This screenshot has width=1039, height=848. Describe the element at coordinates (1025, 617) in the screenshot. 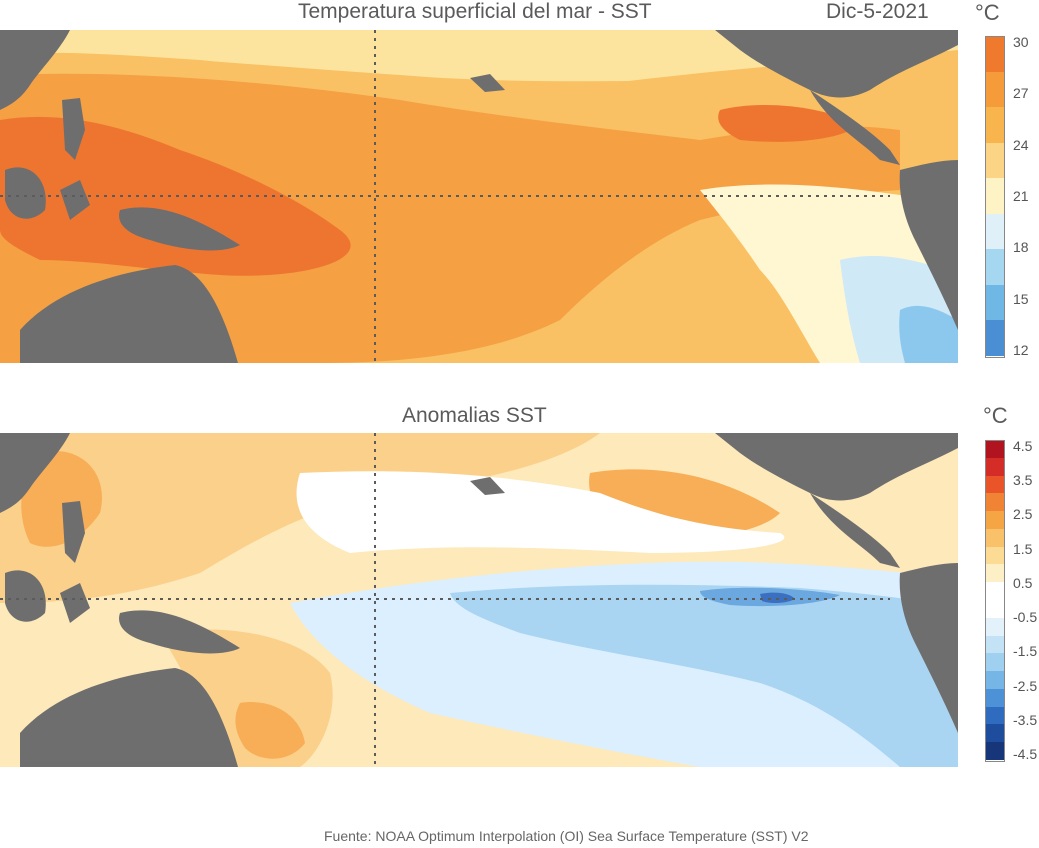

I see `anomaly-colorbar-tick: -0.5` at that location.